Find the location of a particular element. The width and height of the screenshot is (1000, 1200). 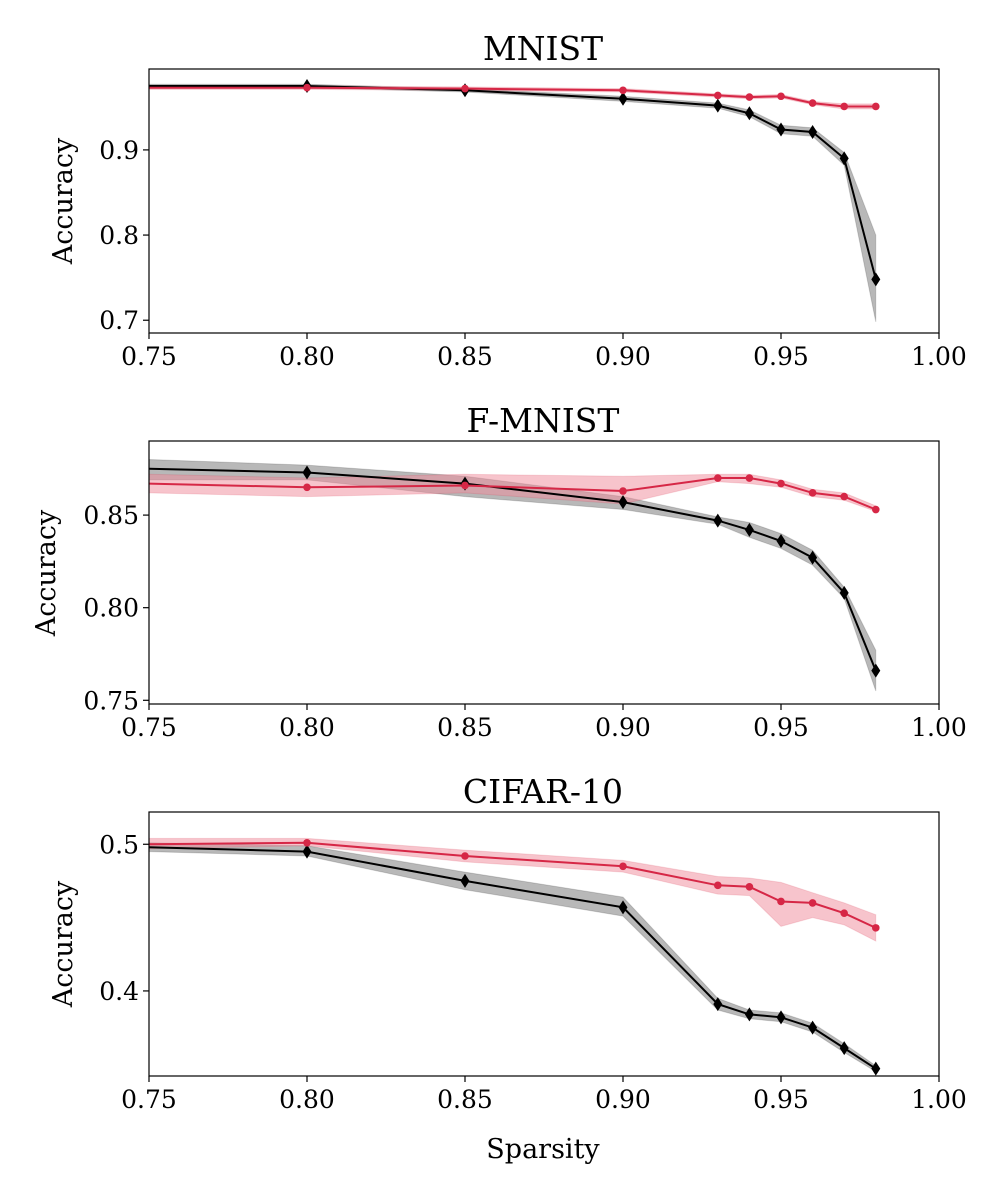

y-tick-label: 0.85 is located at coordinates (111, 515).